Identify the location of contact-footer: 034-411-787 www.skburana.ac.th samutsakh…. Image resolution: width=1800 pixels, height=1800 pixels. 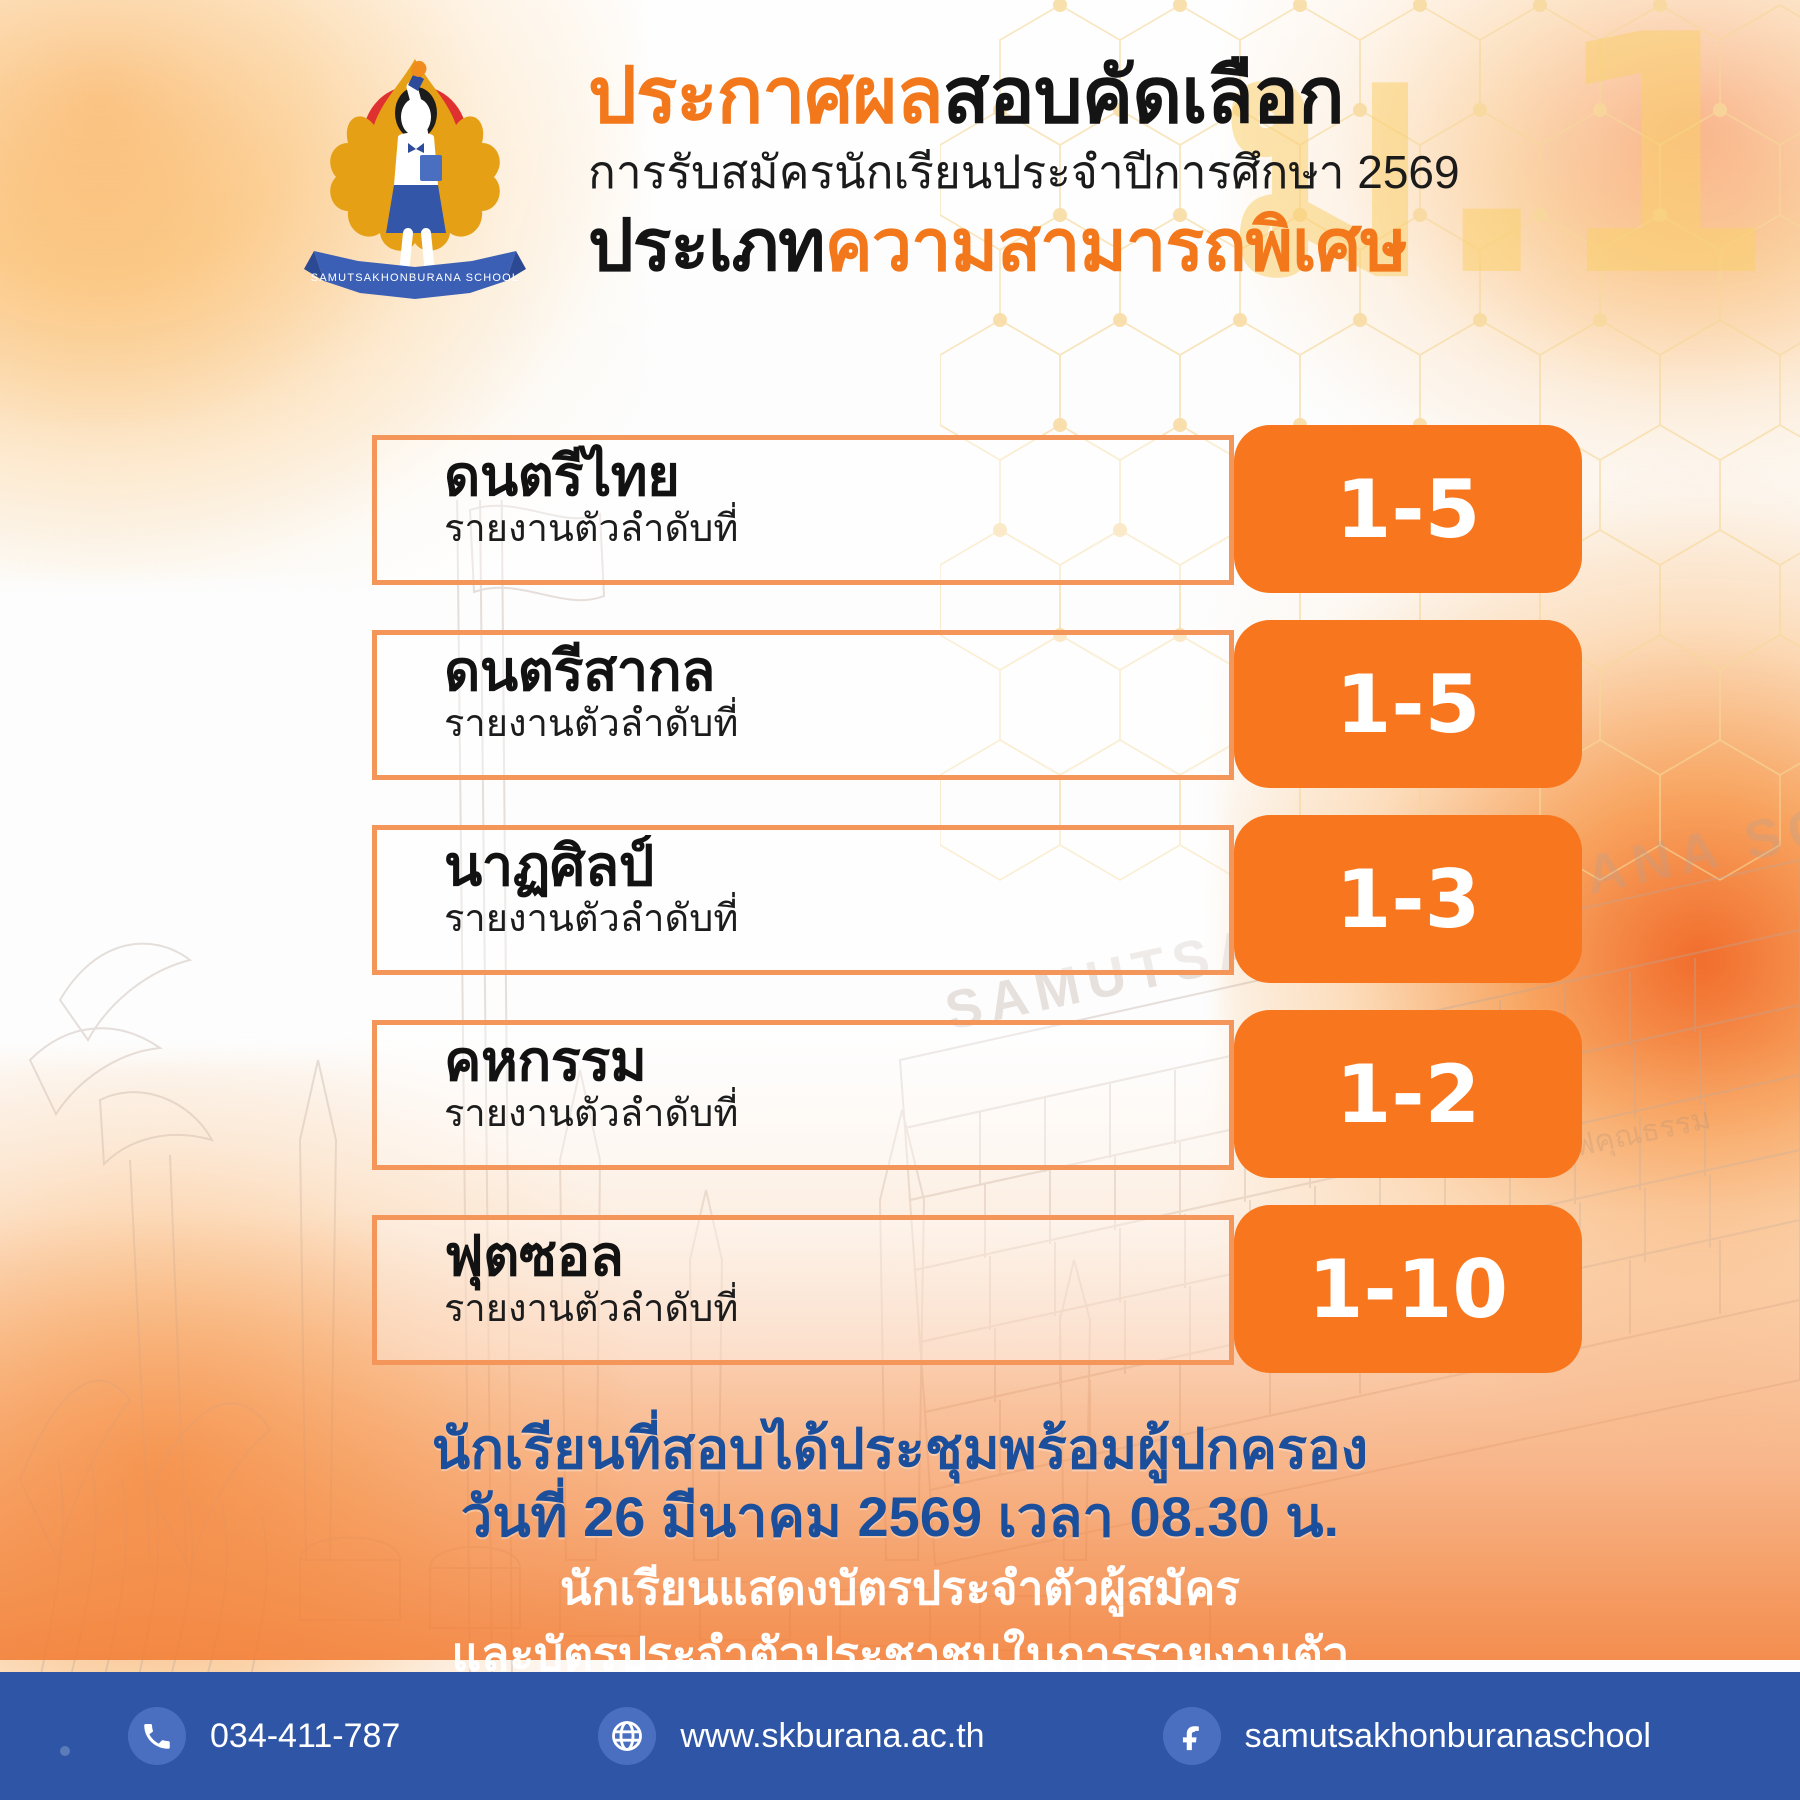
(900, 1736).